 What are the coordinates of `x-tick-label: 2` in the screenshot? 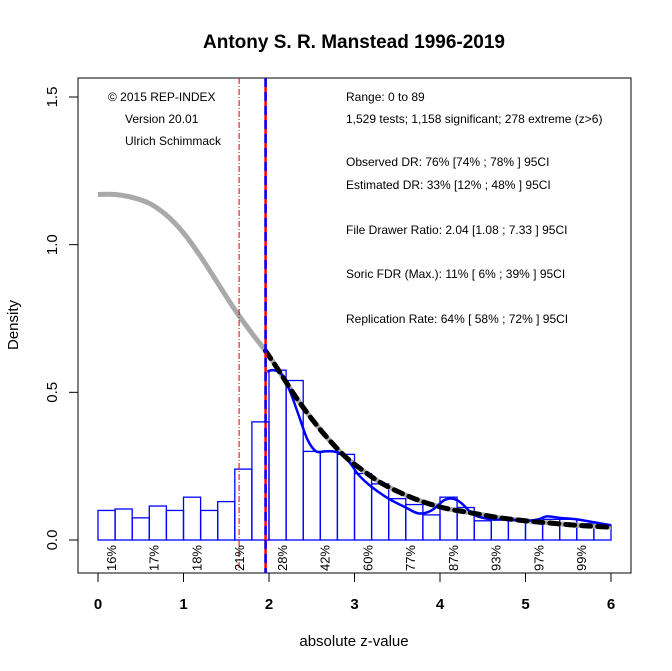 It's located at (269, 604).